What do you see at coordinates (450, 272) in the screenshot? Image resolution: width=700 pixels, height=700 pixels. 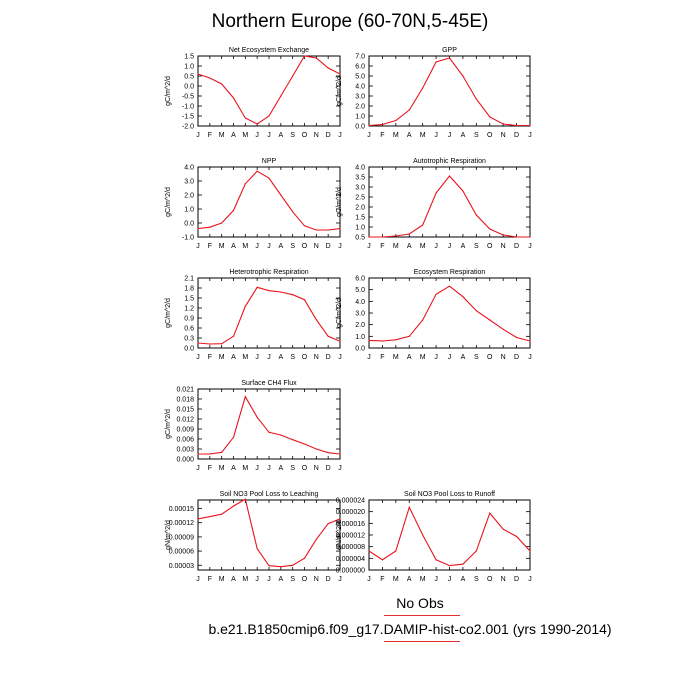 I see `chart-title: Ecosystem Respiration` at bounding box center [450, 272].